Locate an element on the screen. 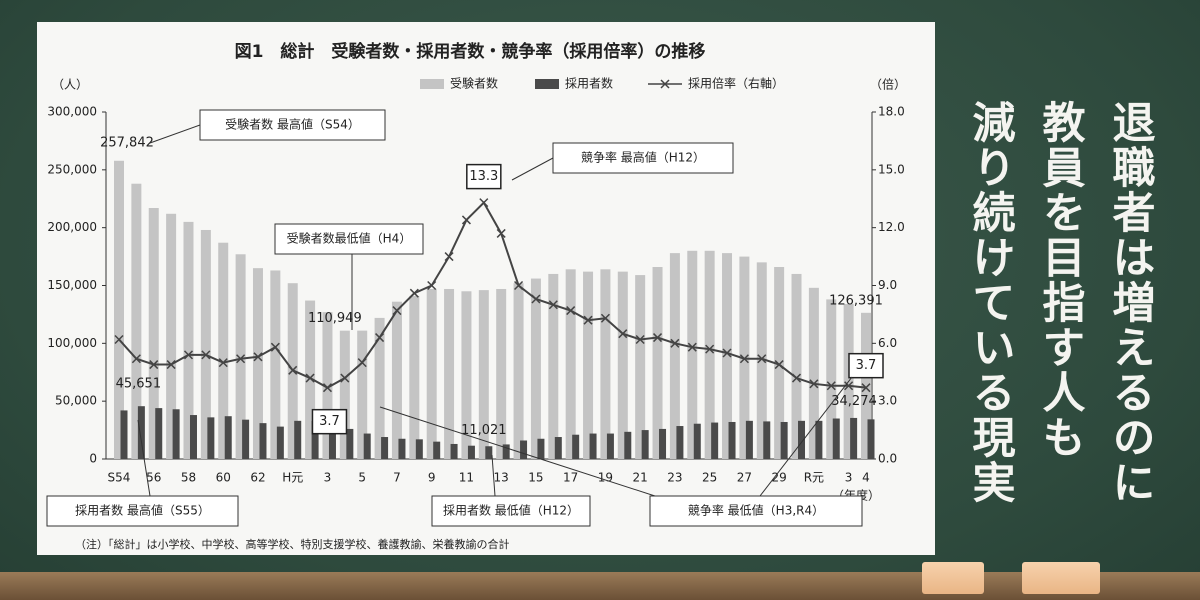 The image size is (1200, 600). x-tick-label: S54 is located at coordinates (119, 478).